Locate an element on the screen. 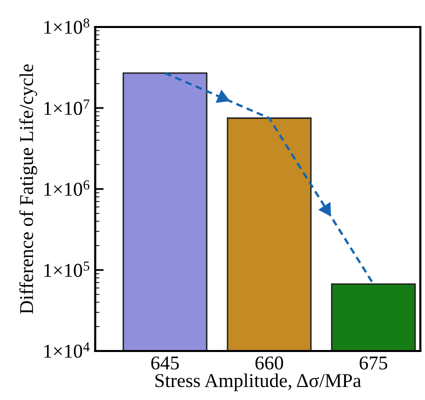 Image resolution: width=425 pixels, height=400 pixels. y-tick-label: 1×10$^{6}$ is located at coordinates (67, 188).